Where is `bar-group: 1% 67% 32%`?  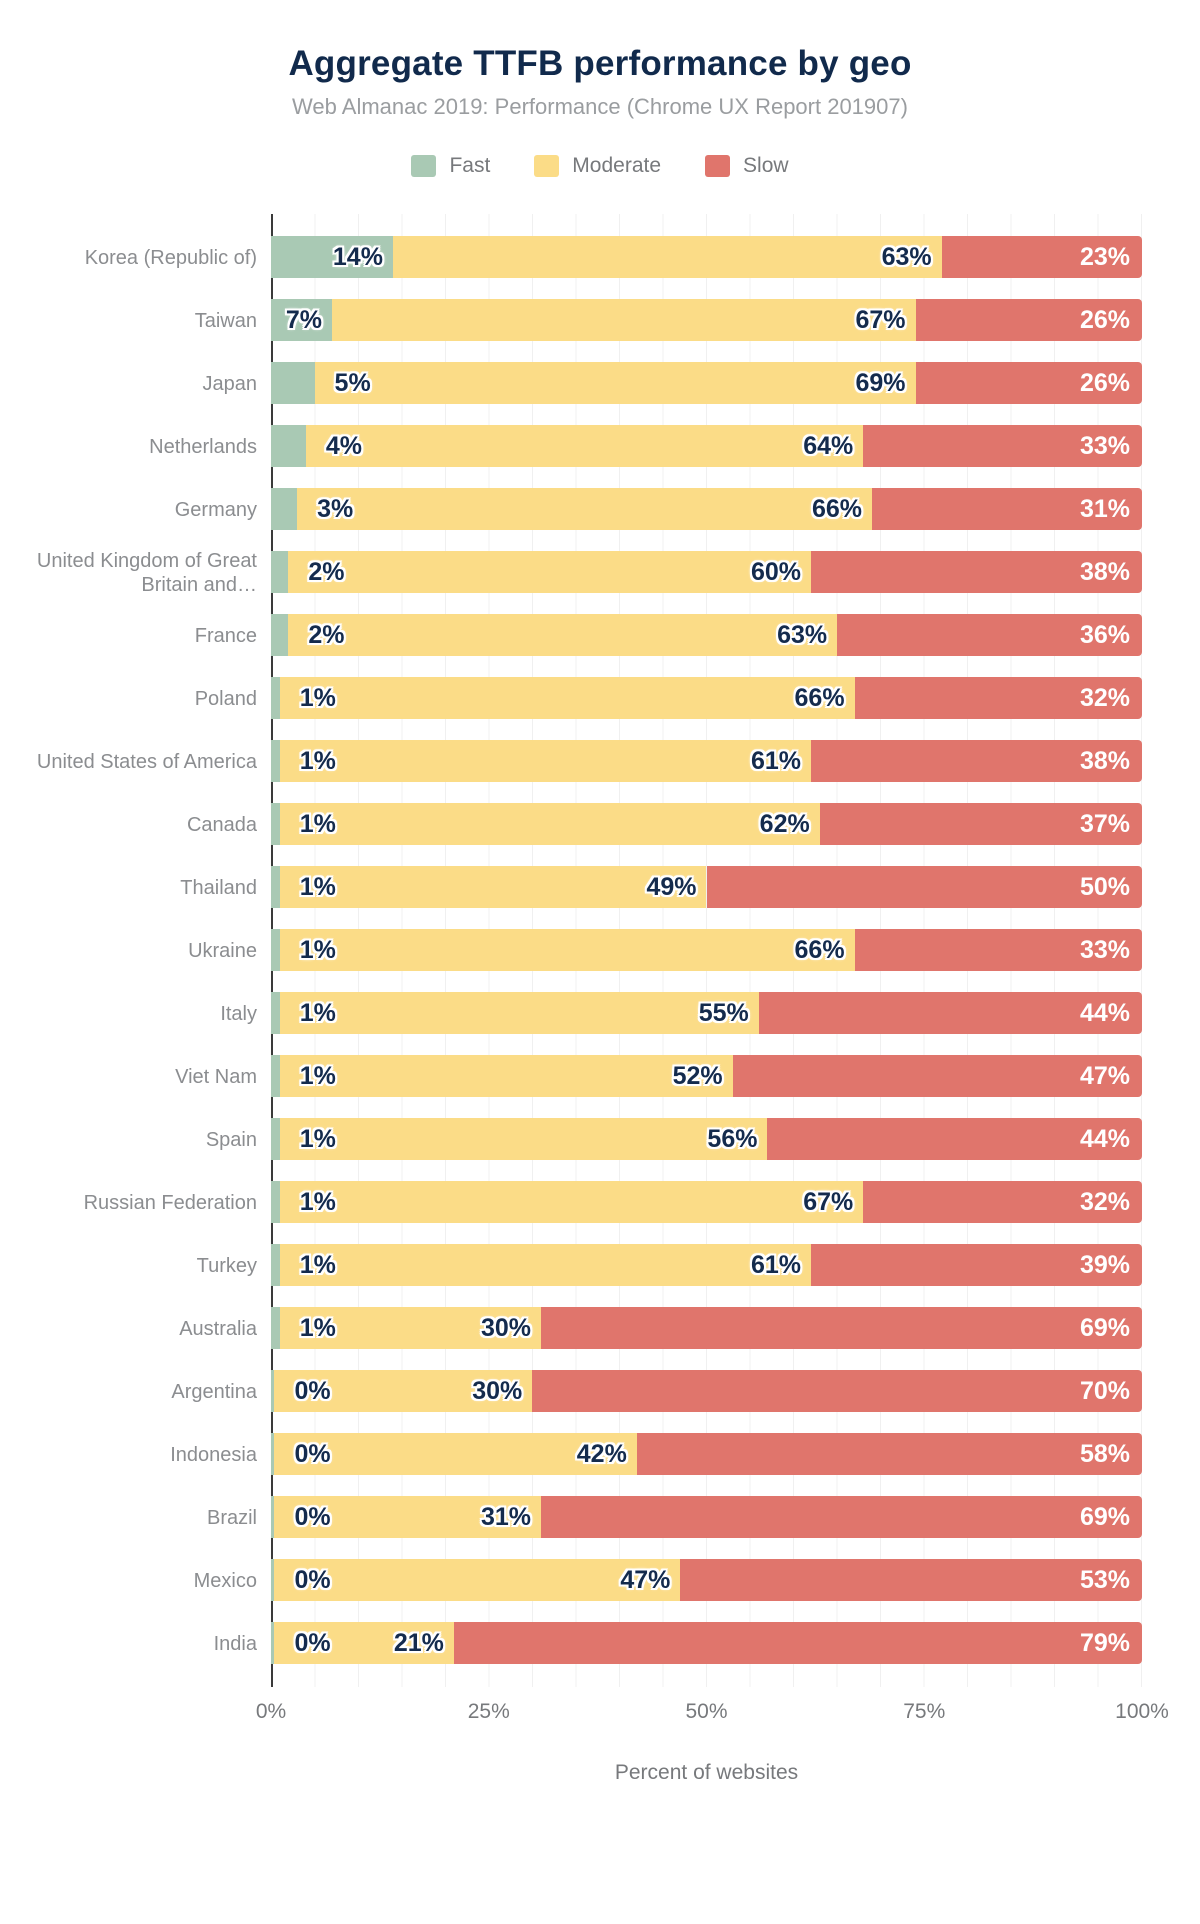 bar-group: 1% 67% 32% is located at coordinates (706, 1202).